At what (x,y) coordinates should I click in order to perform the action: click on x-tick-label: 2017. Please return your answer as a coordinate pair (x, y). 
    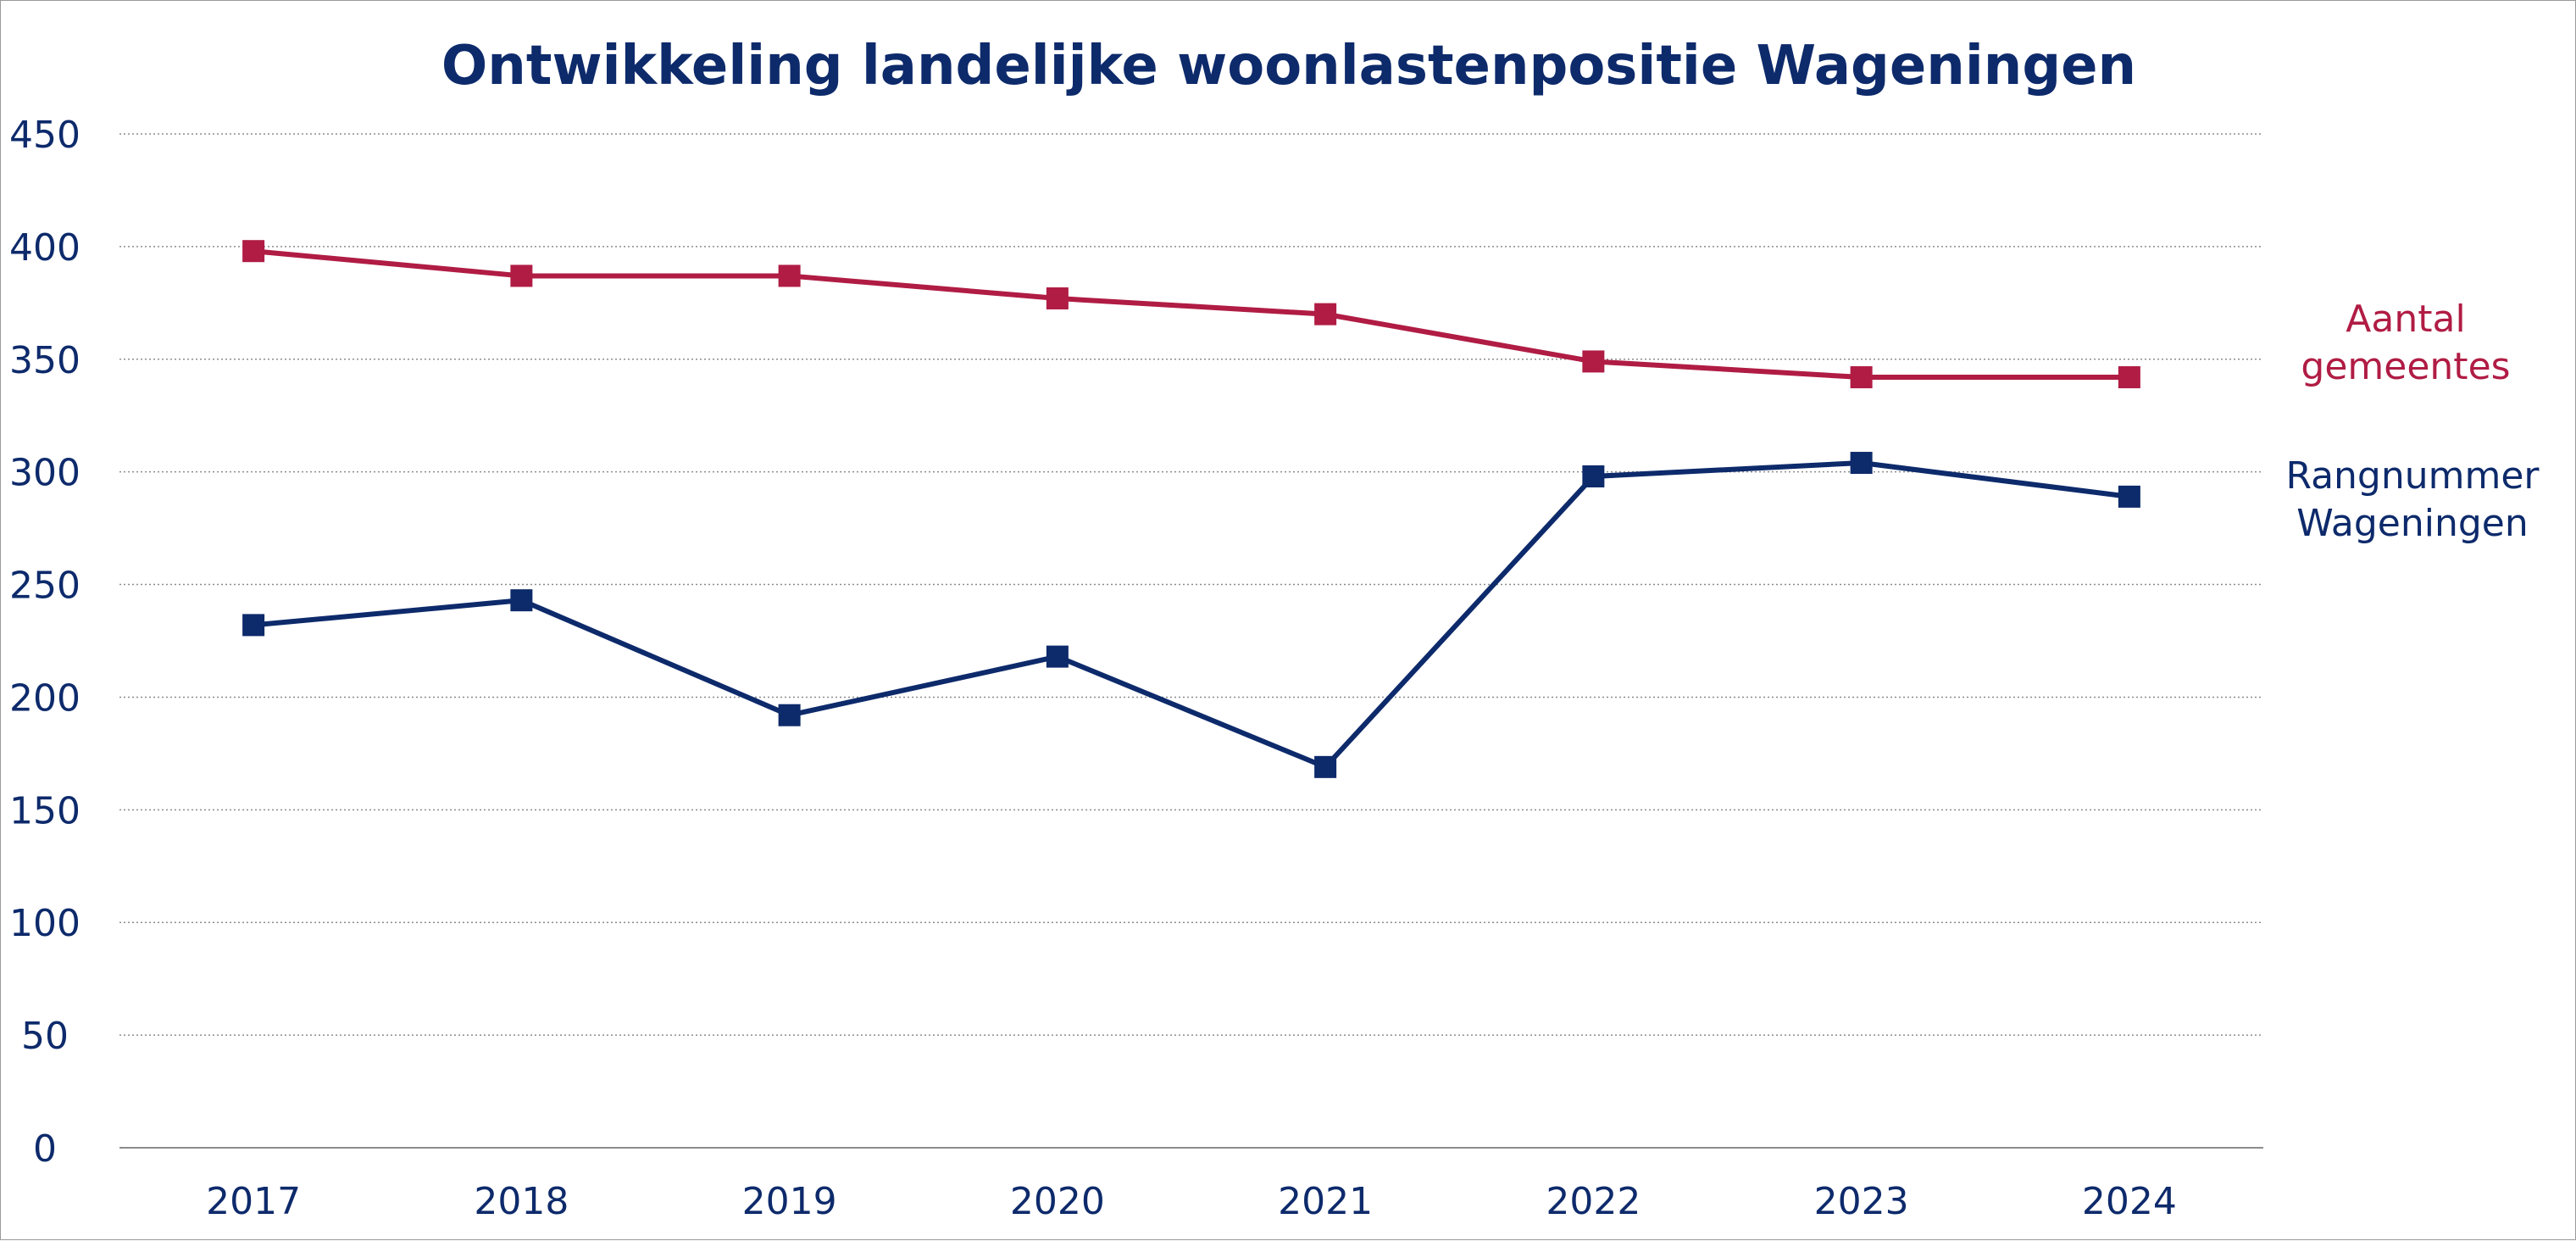
    Looking at the image, I should click on (253, 1201).